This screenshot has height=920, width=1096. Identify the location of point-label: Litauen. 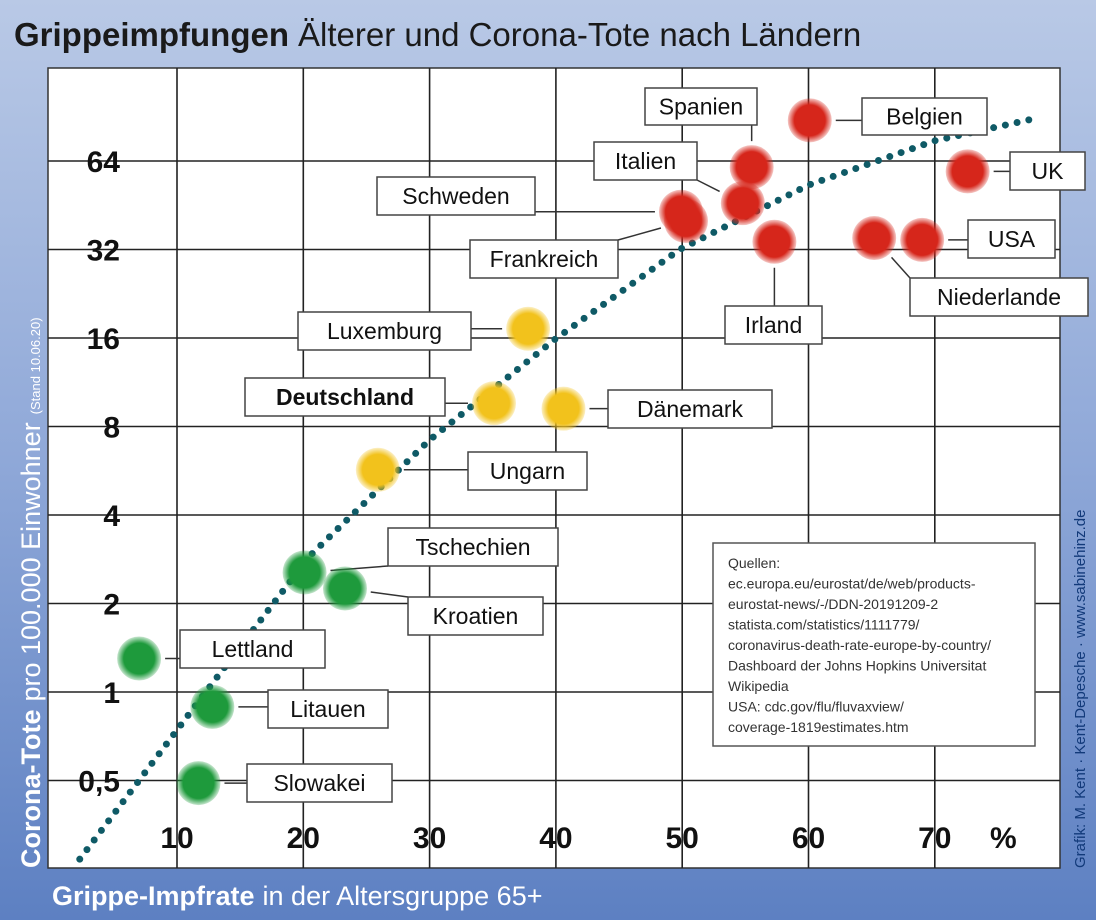
(327, 709).